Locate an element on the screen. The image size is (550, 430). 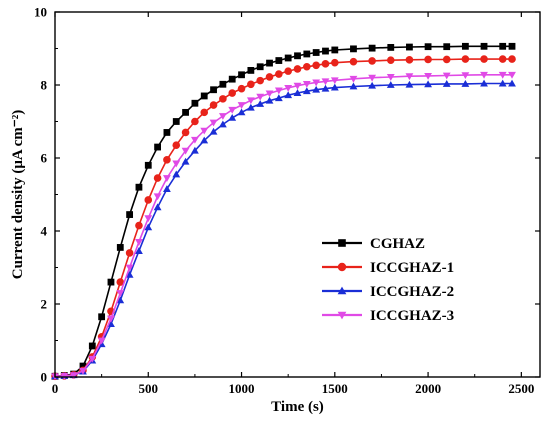
legend: CGHAZ ICCGHAZ-1 ICCGHAZ-2 ICCGHAZ-3 is located at coordinates (388, 280).